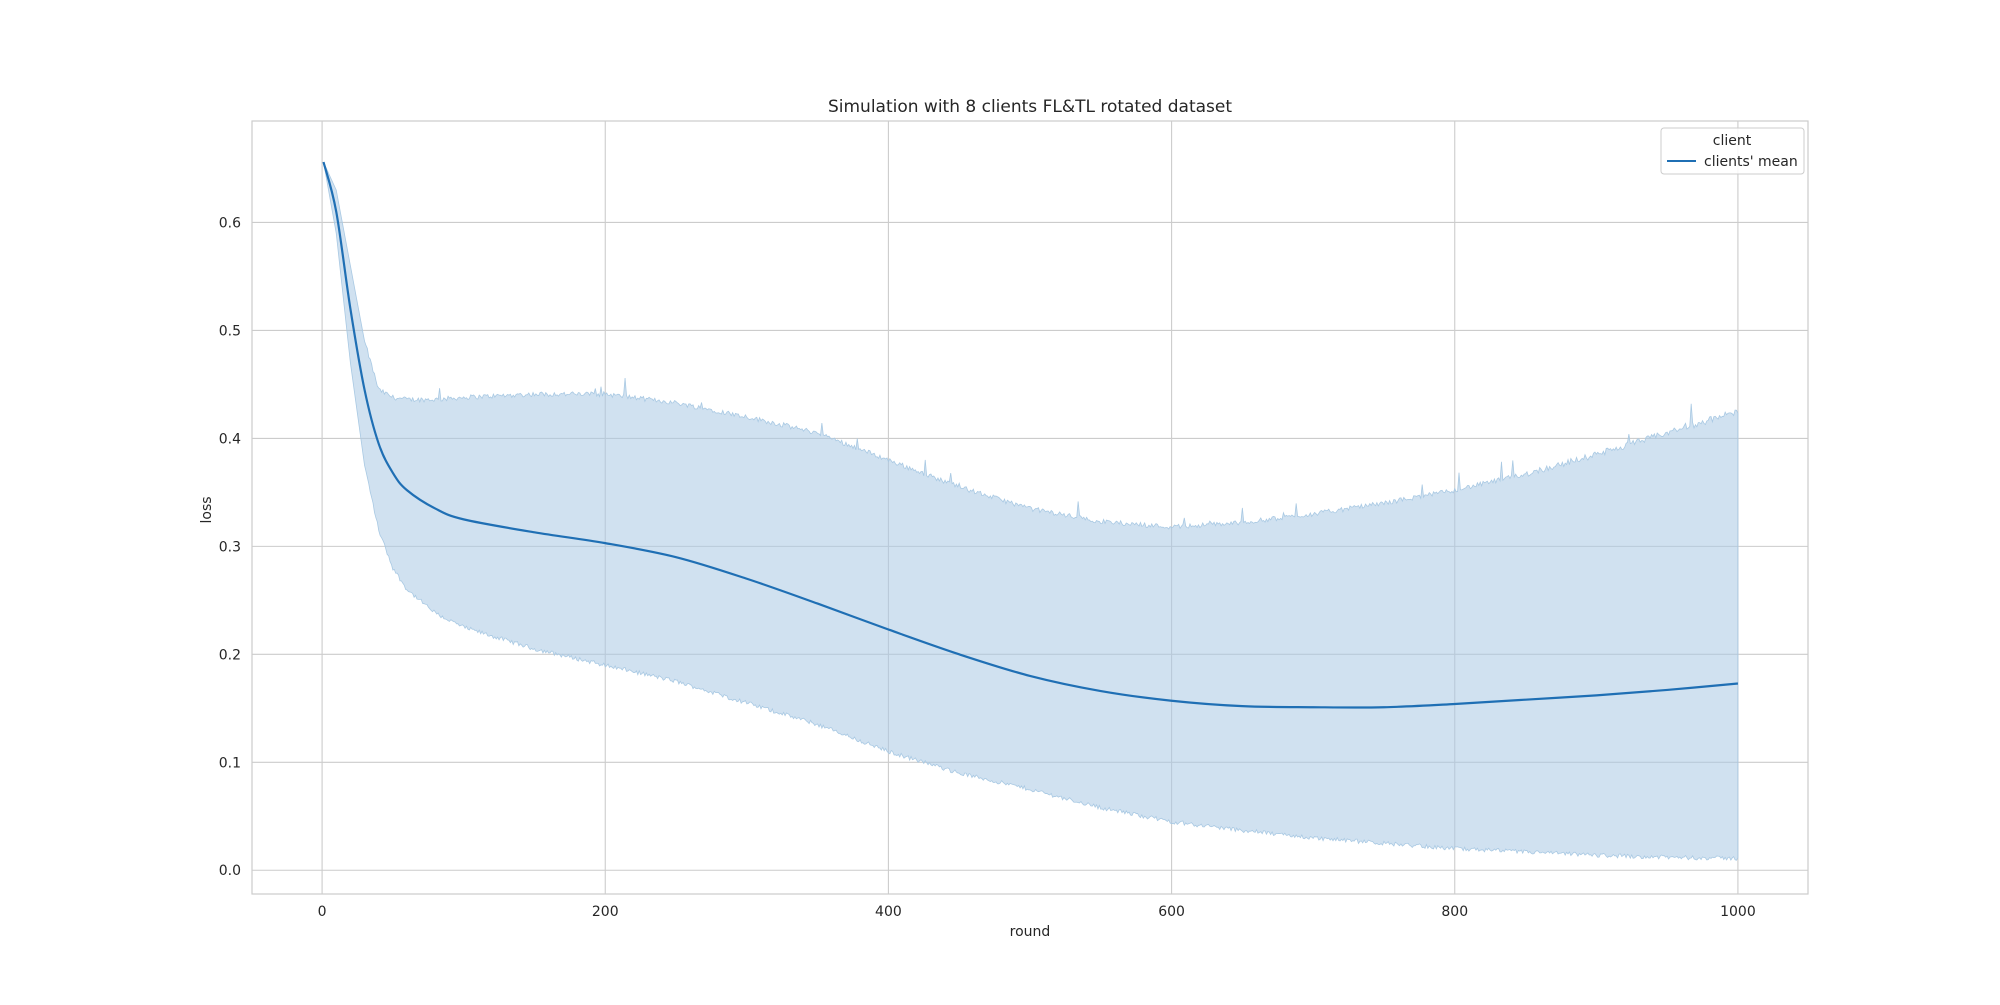 This screenshot has height=1005, width=2000. What do you see at coordinates (230, 871) in the screenshot?
I see `y-tick-label: 0.0` at bounding box center [230, 871].